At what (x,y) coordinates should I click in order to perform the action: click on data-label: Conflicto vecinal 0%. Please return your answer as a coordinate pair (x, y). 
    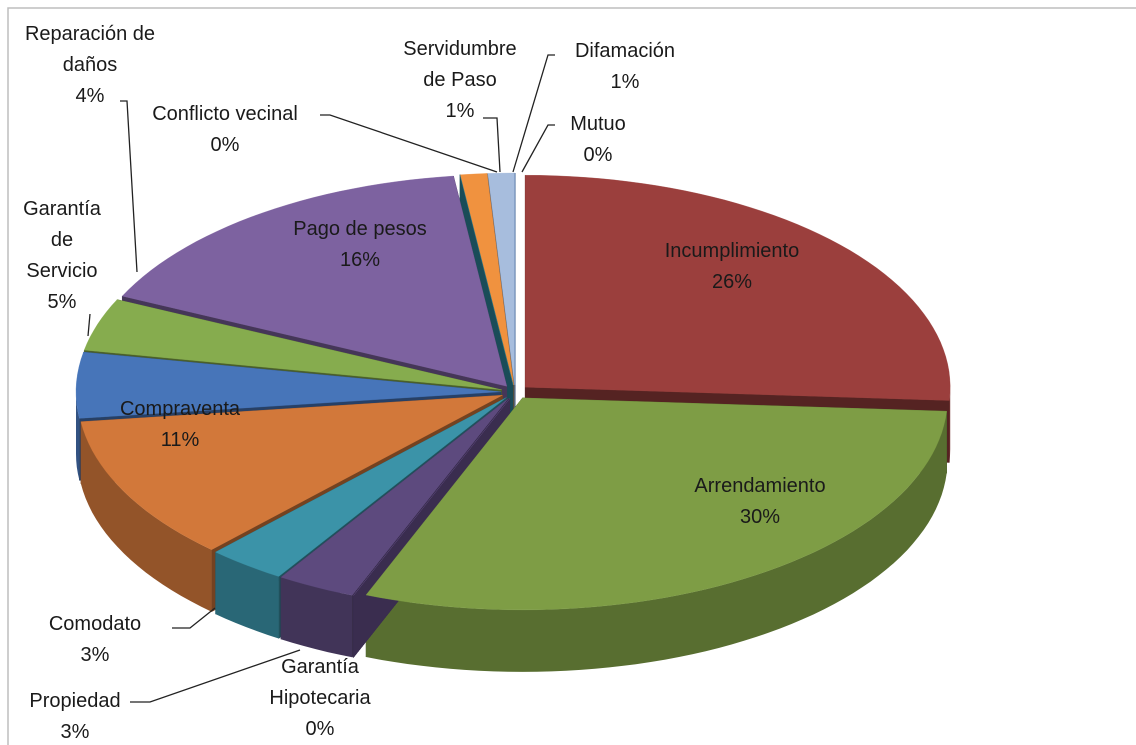
    Looking at the image, I should click on (225, 130).